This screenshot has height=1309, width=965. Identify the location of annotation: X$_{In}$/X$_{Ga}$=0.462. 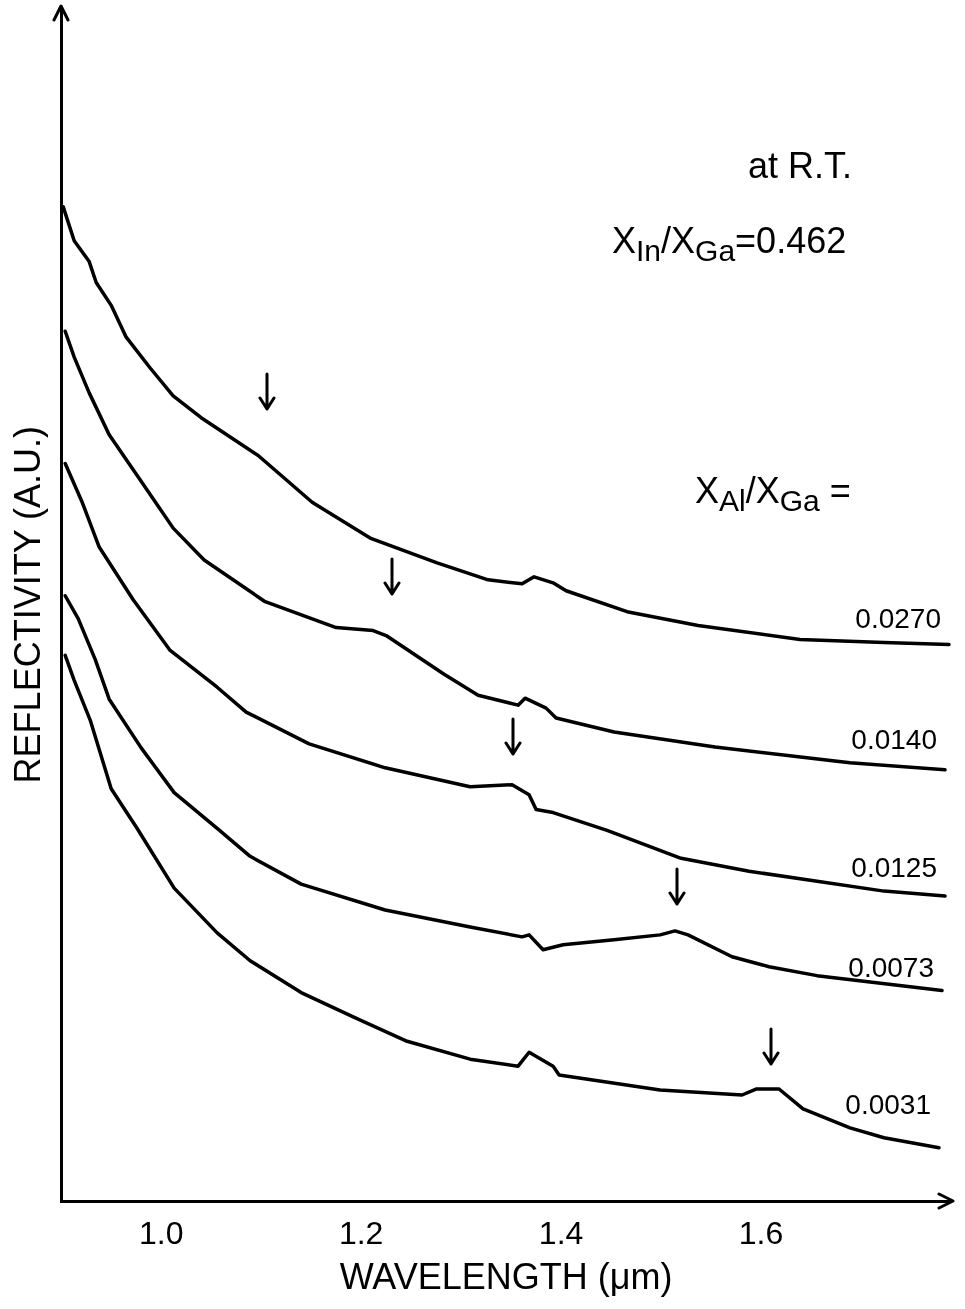
(729, 244).